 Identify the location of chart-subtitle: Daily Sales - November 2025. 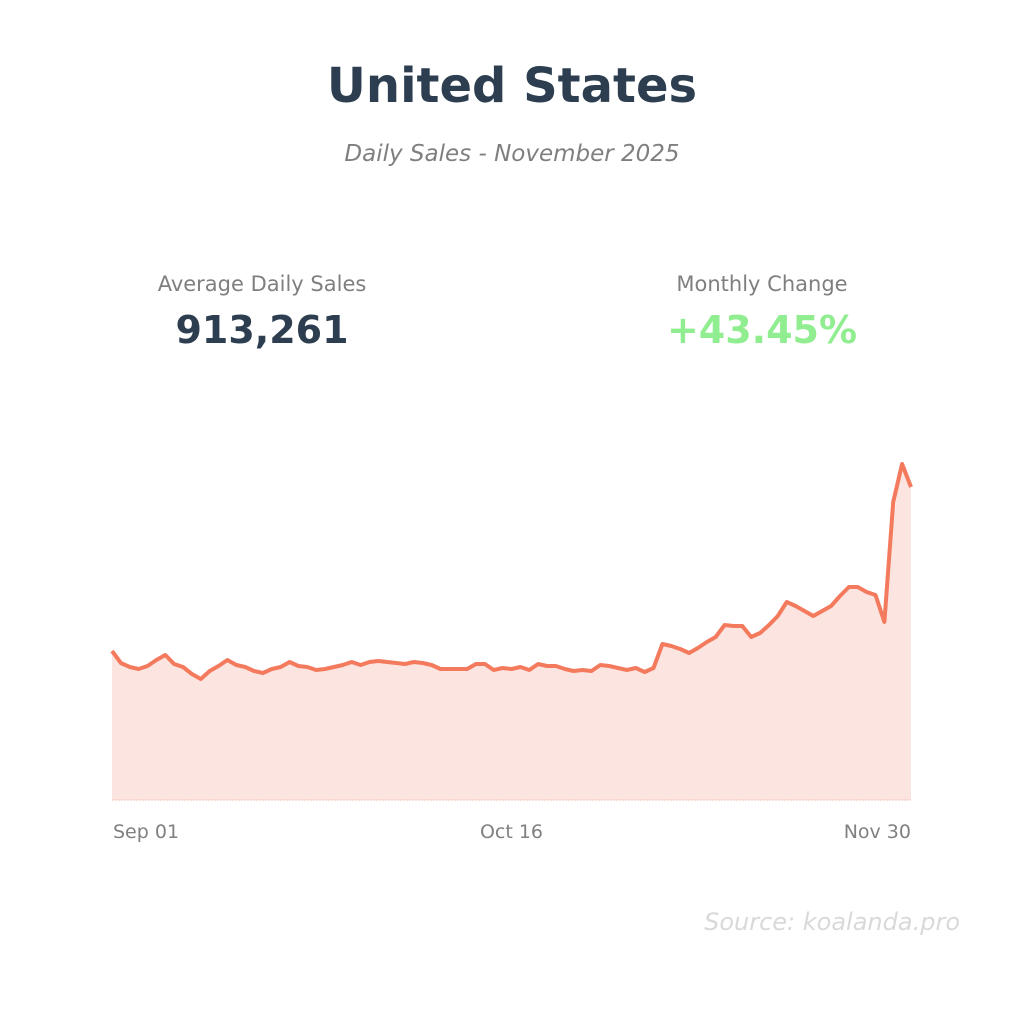
(512, 154).